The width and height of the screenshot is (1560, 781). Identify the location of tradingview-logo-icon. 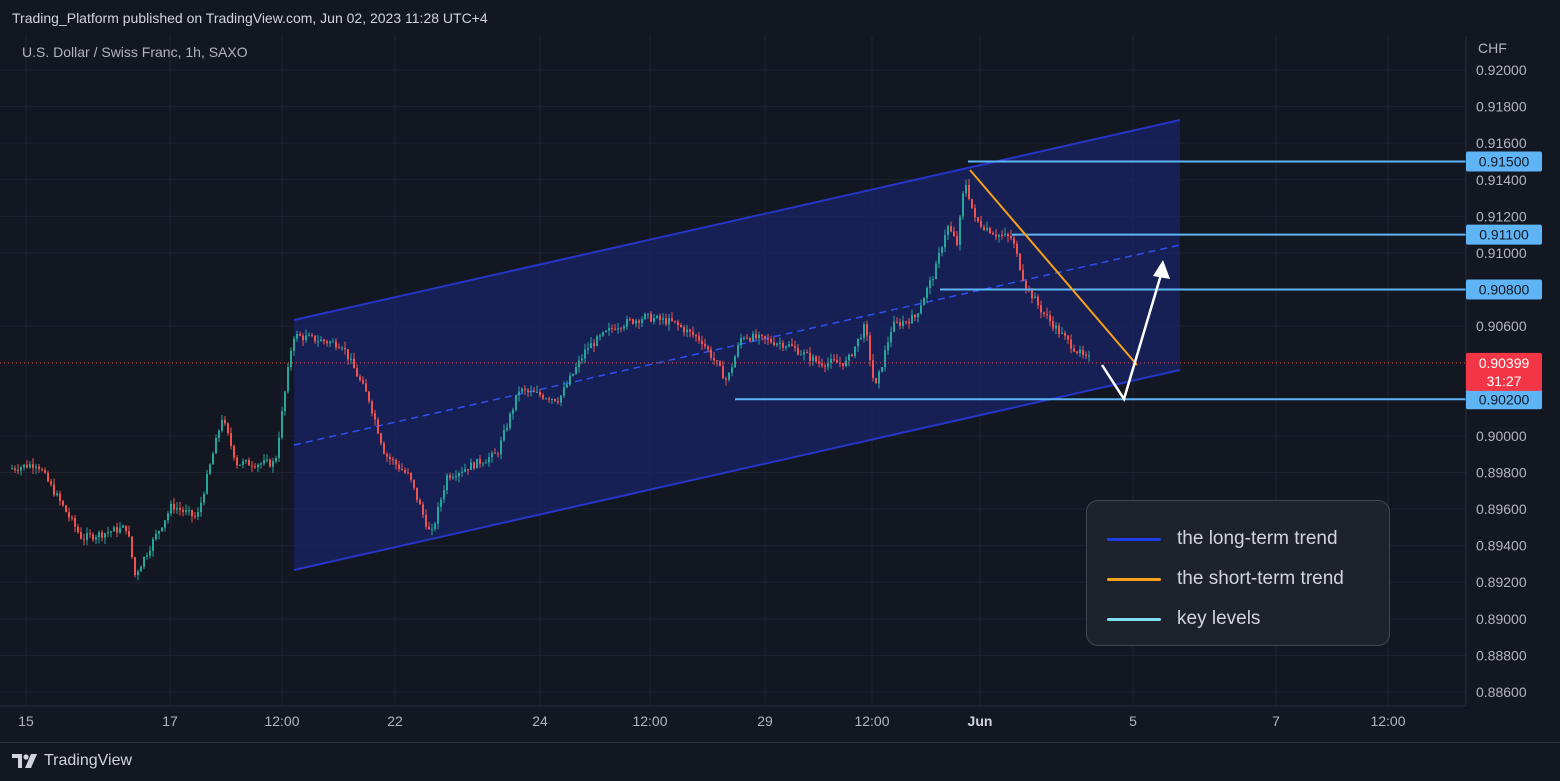
(24, 761).